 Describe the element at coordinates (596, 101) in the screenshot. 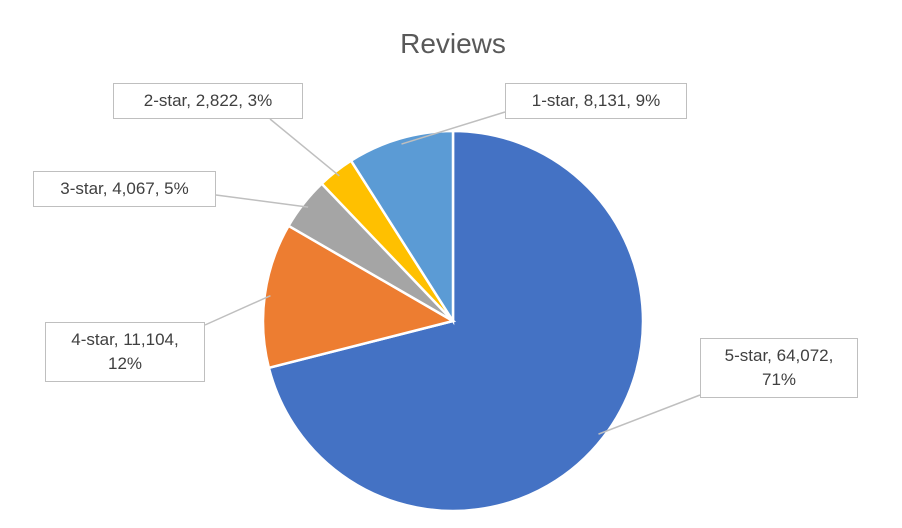

I see `data-label: 1-star, 8,131, 9%` at that location.